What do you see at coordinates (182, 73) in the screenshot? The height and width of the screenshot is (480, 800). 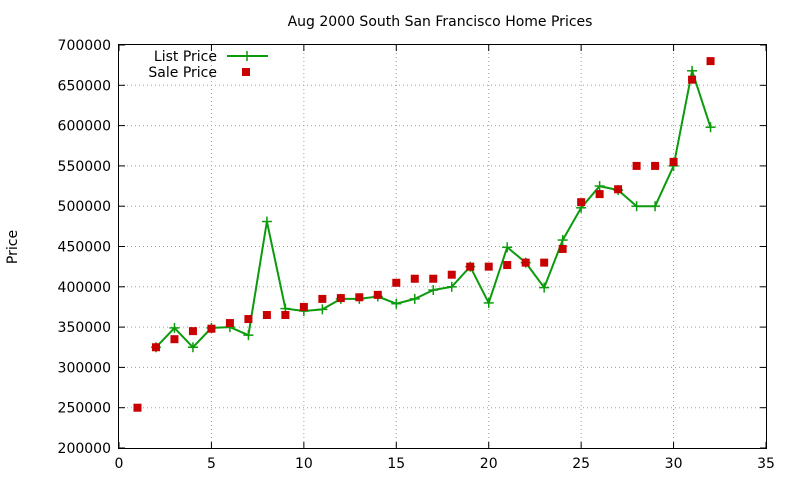 I see `legend-label-sale-price: Sale Price` at bounding box center [182, 73].